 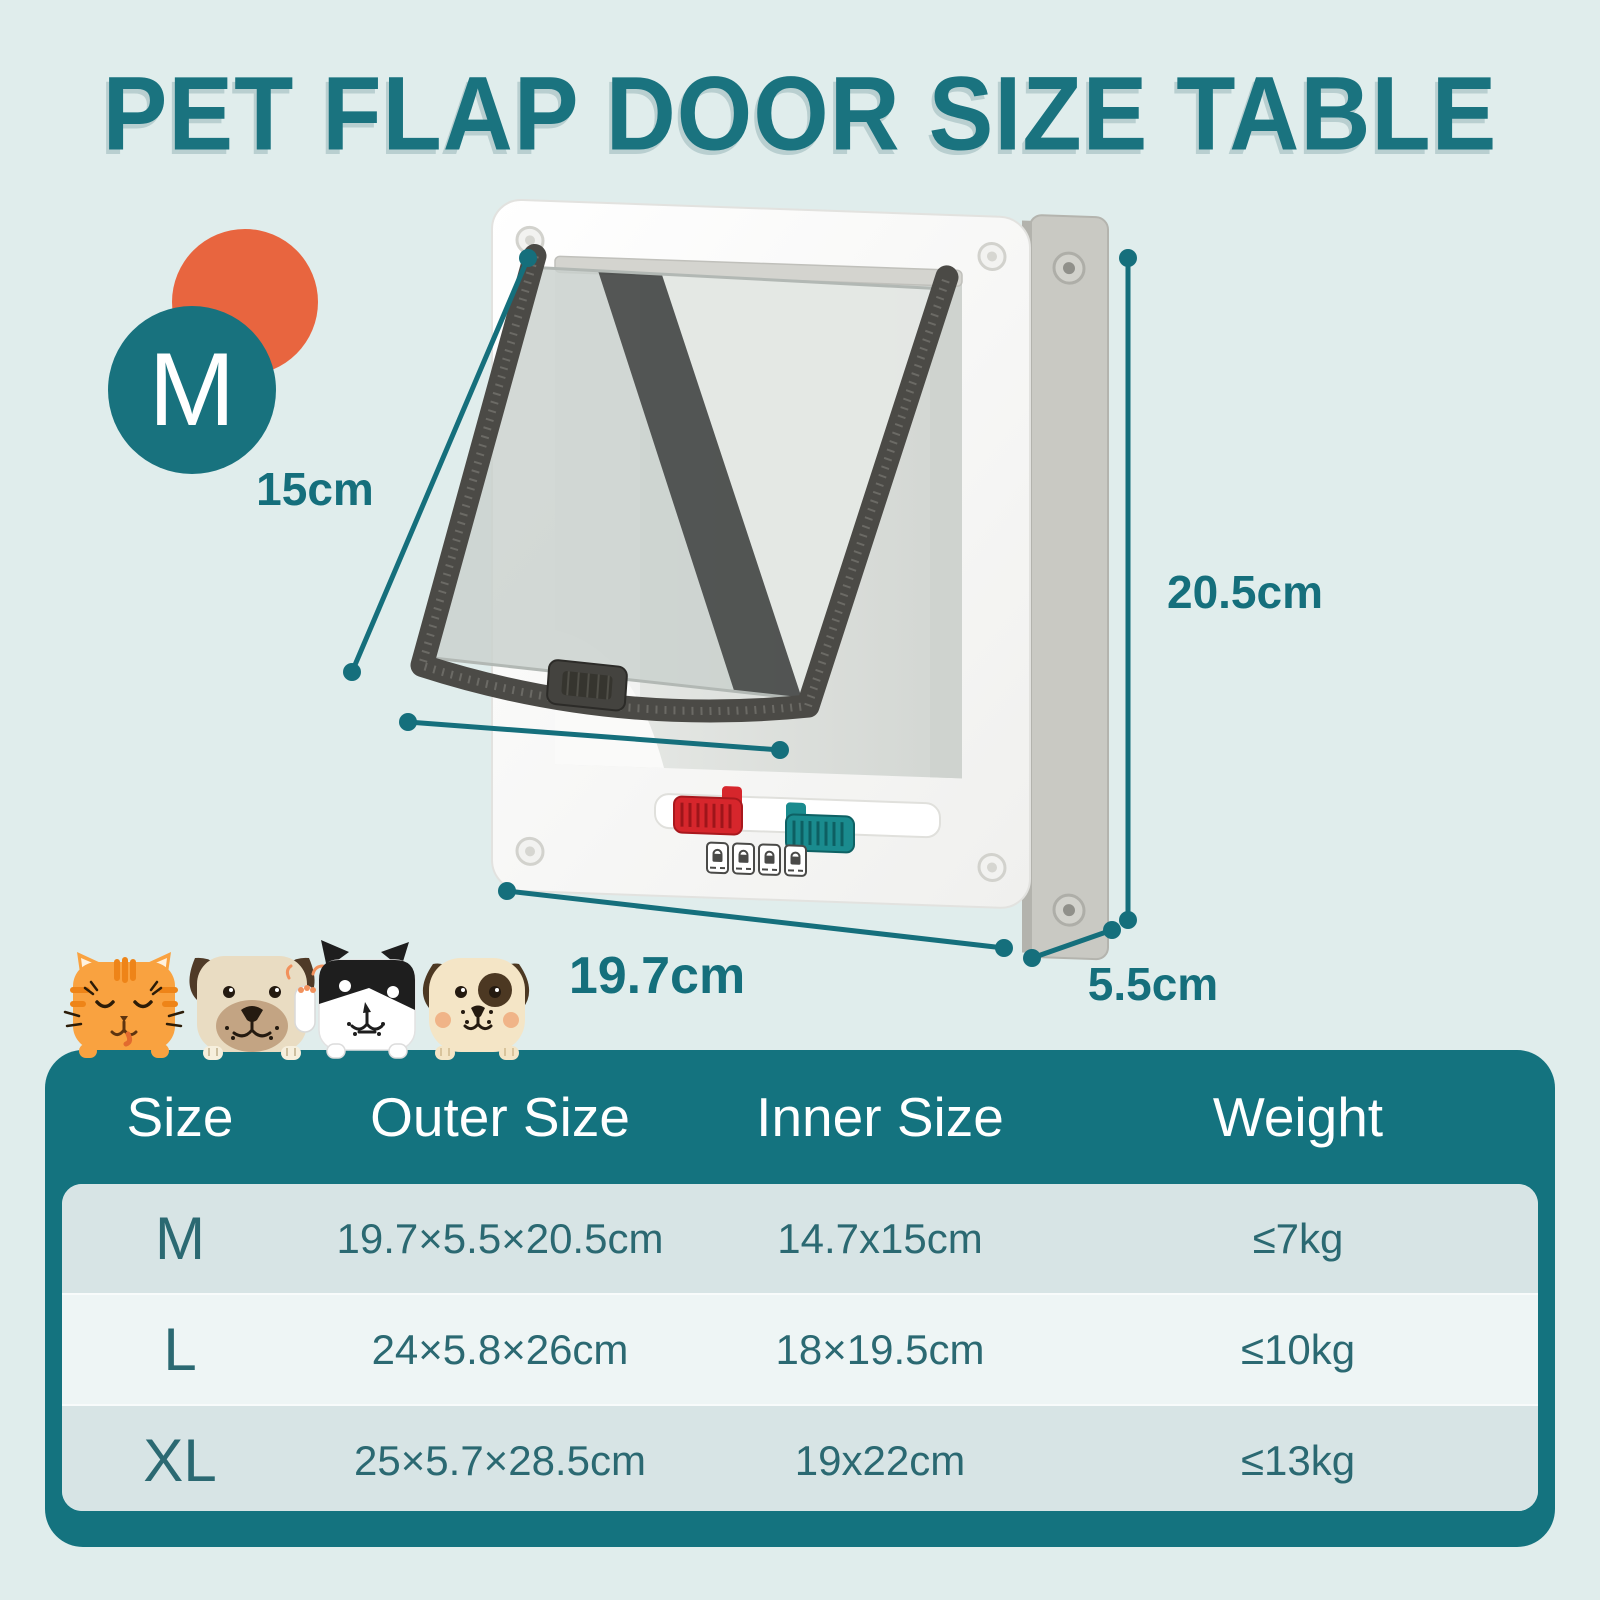 What do you see at coordinates (587, 685) in the screenshot?
I see `flap-latch` at bounding box center [587, 685].